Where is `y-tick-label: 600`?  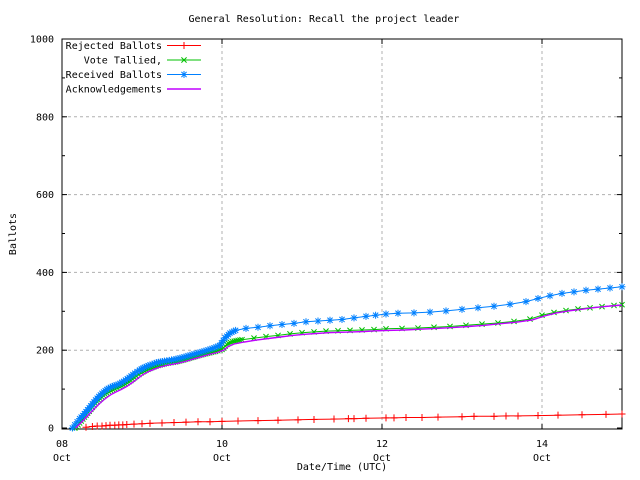 y-tick-label: 600 is located at coordinates (45, 195).